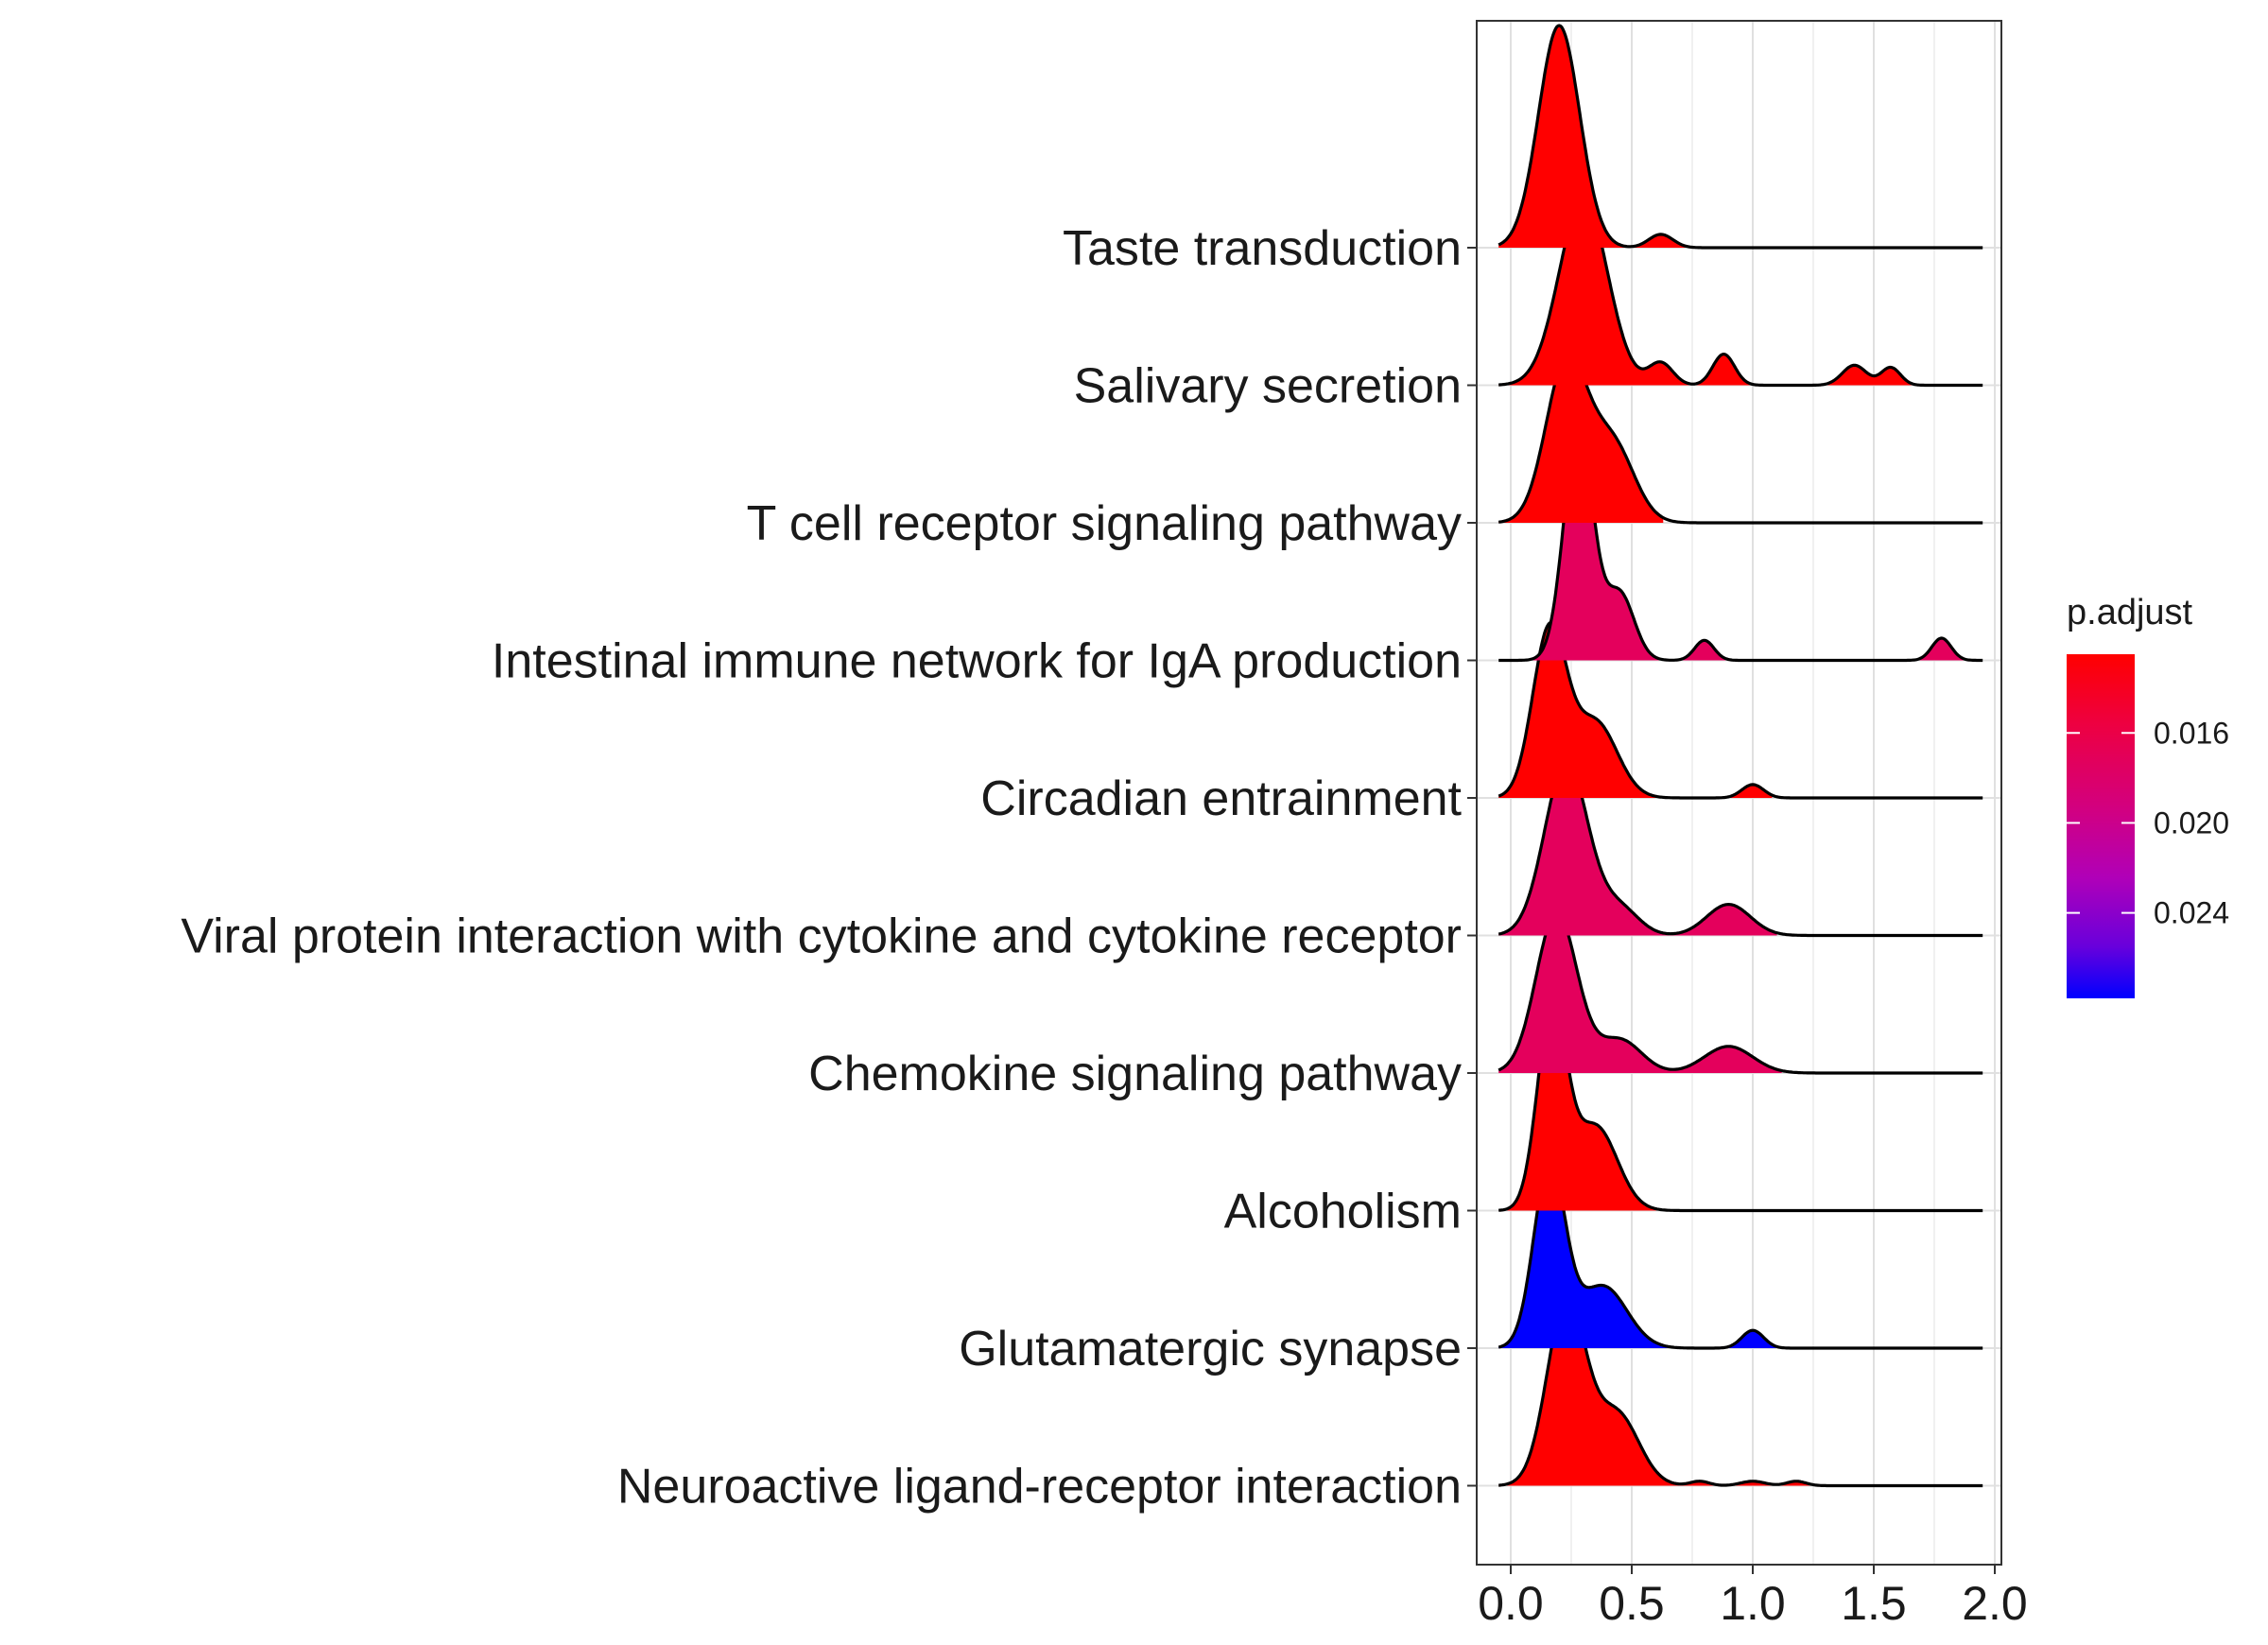 Image resolution: width=2268 pixels, height=1645 pixels. What do you see at coordinates (2192, 913) in the screenshot?
I see `legend-tick-label-2: 0.024` at bounding box center [2192, 913].